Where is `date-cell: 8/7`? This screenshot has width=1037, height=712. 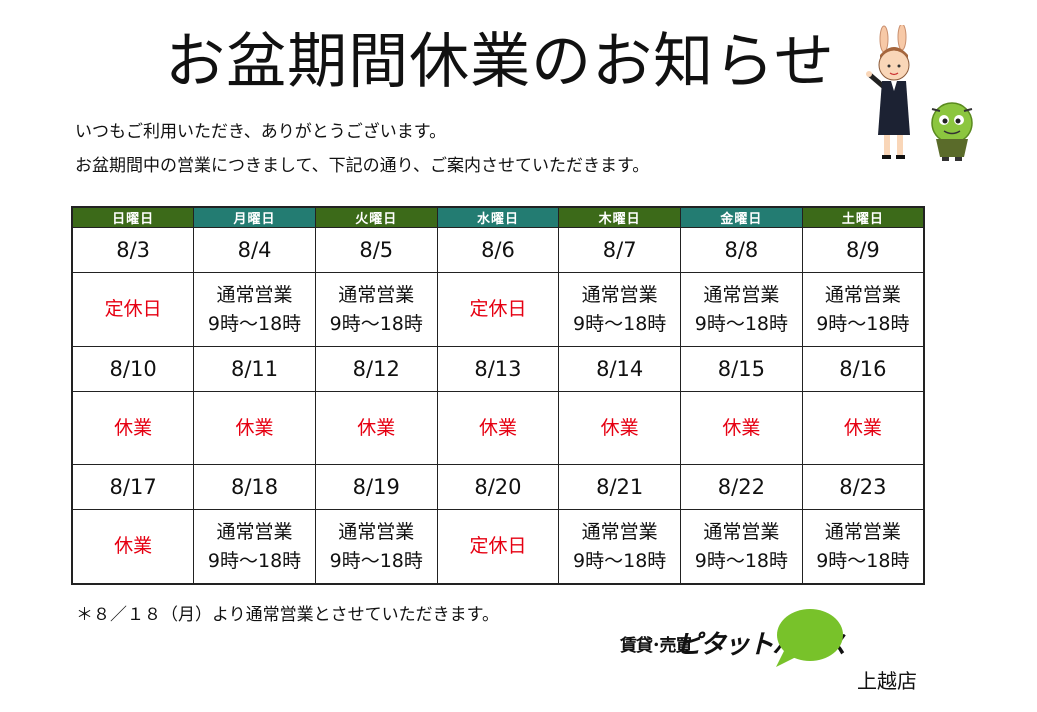 date-cell: 8/7 is located at coordinates (620, 250).